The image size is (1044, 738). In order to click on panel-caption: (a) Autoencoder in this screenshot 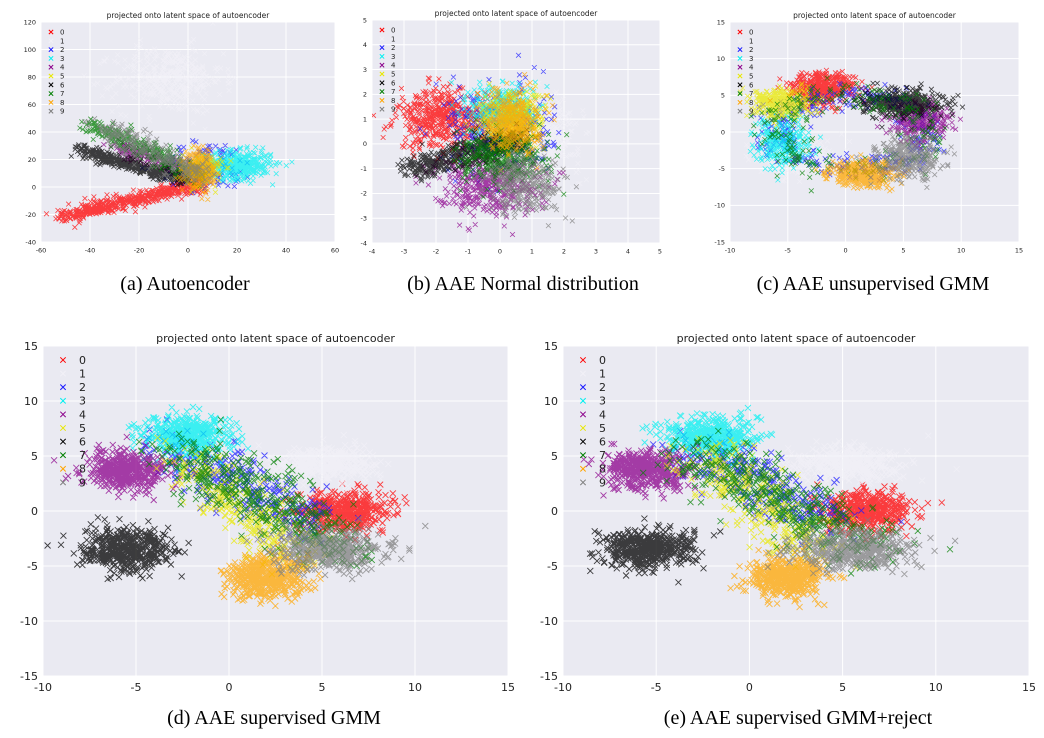, I will do `click(185, 284)`.